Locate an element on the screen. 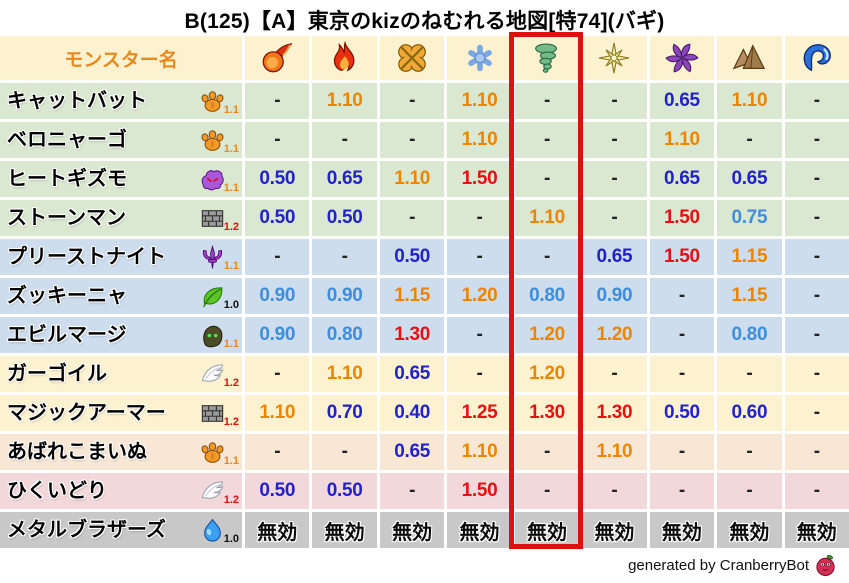  monster-name: エビルマージ is located at coordinates (67, 335).